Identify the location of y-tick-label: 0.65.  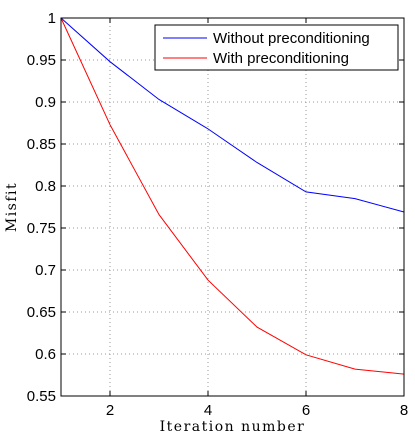
(41, 312).